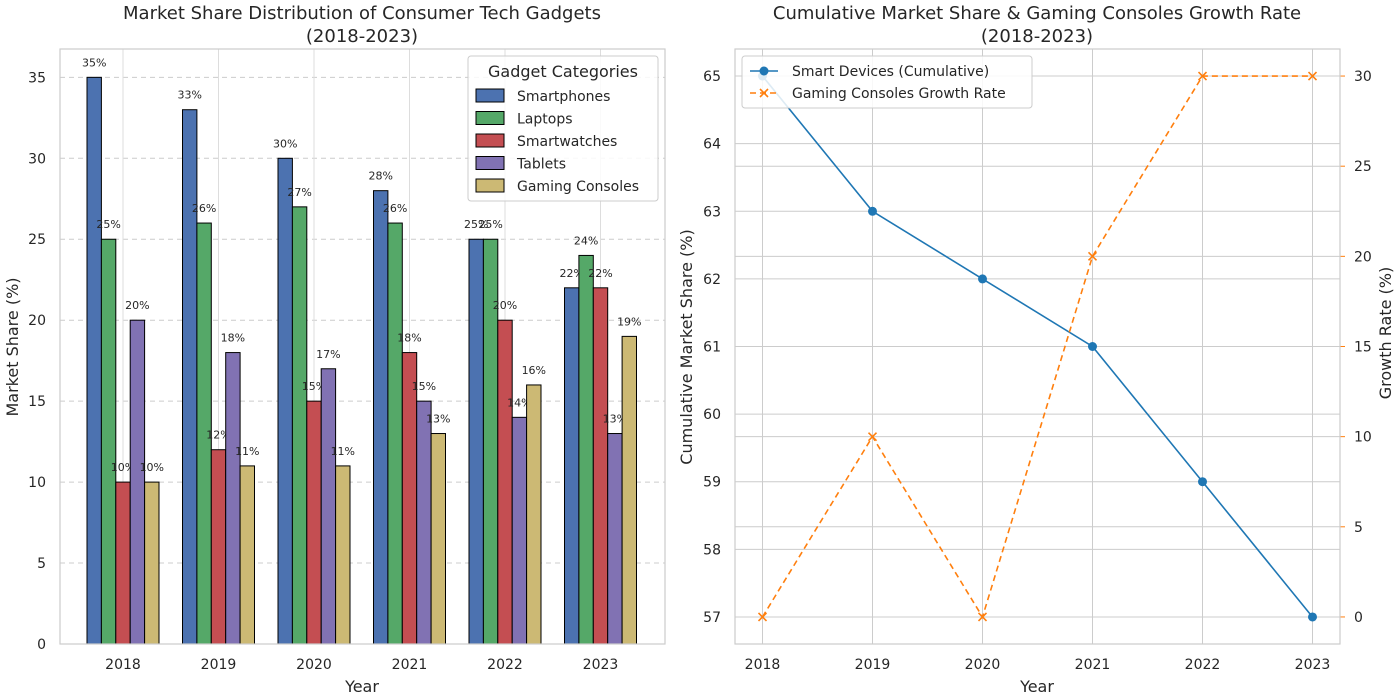  Describe the element at coordinates (629, 321) in the screenshot. I see `bar-value-label: 19%` at that location.